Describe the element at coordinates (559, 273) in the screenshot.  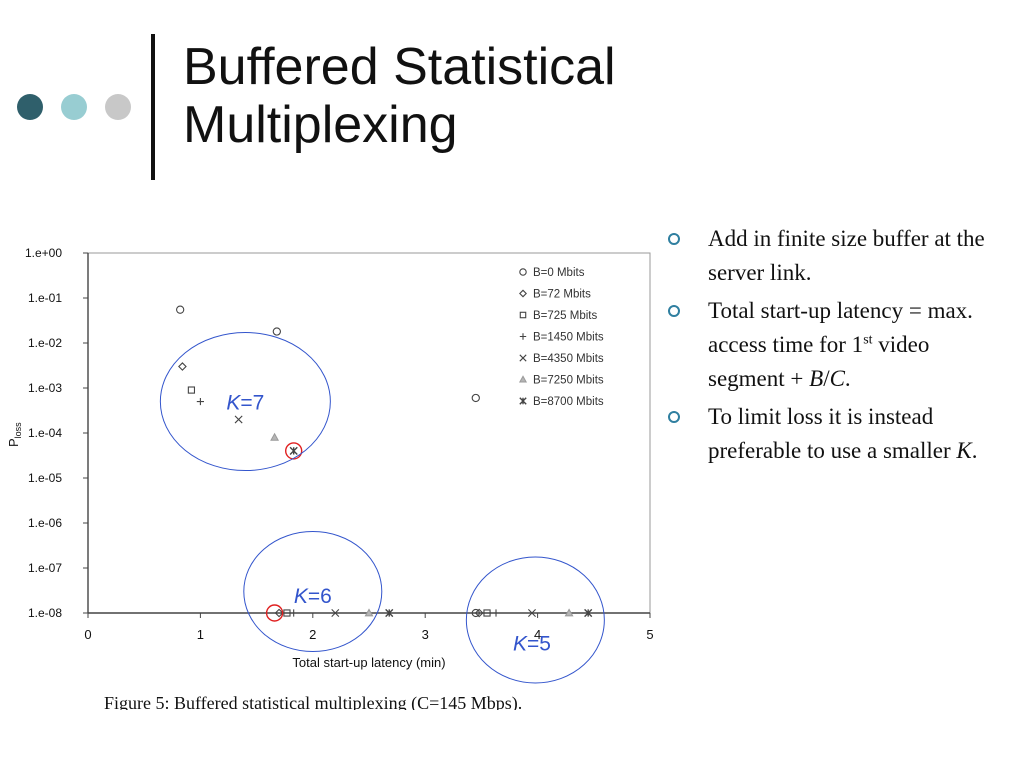
I see `legend-label: B=0 Mbits` at that location.